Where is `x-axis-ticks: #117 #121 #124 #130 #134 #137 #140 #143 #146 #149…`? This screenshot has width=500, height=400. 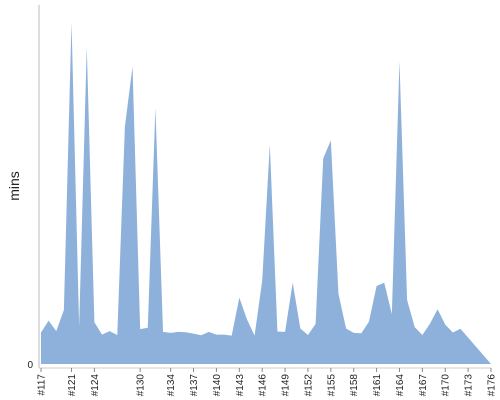 x-axis-ticks: #117 #121 #124 #130 #134 #137 #140 #143 #146 #149… is located at coordinates (267, 382).